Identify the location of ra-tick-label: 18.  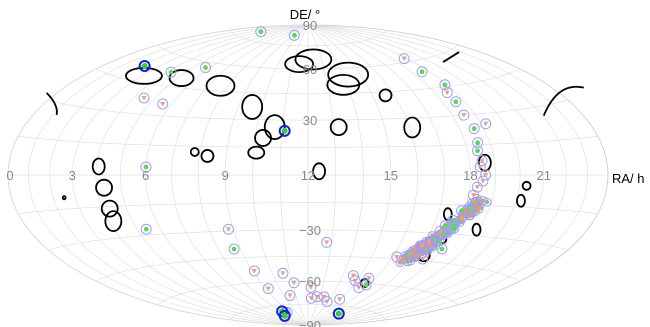
(470, 175).